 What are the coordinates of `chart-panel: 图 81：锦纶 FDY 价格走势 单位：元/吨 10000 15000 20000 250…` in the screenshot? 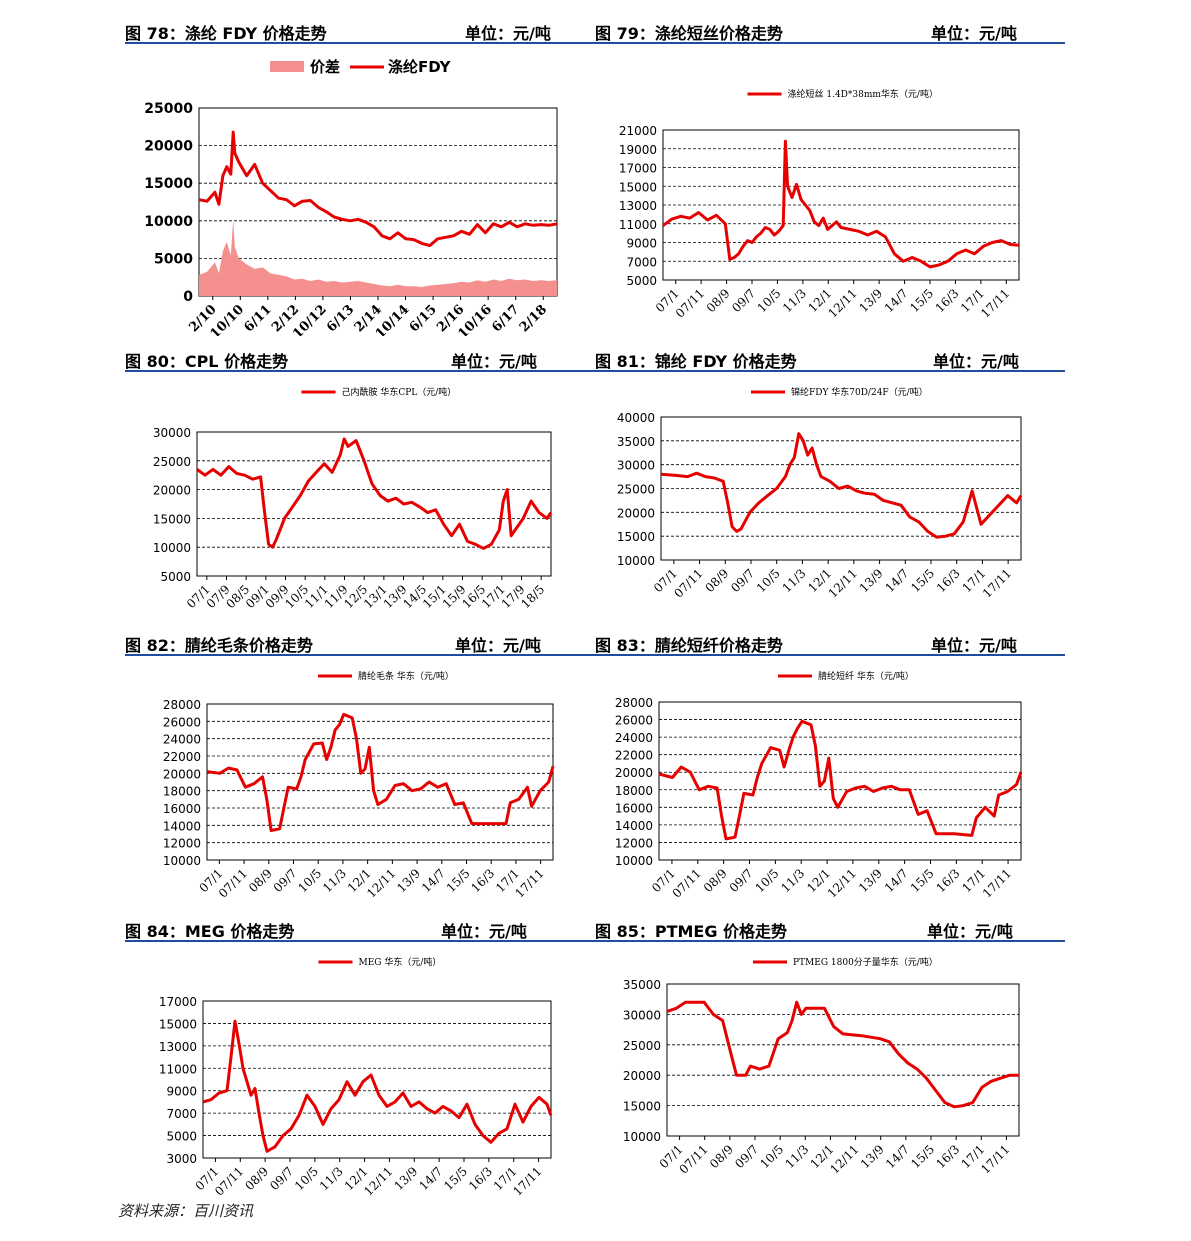 It's located at (830, 506).